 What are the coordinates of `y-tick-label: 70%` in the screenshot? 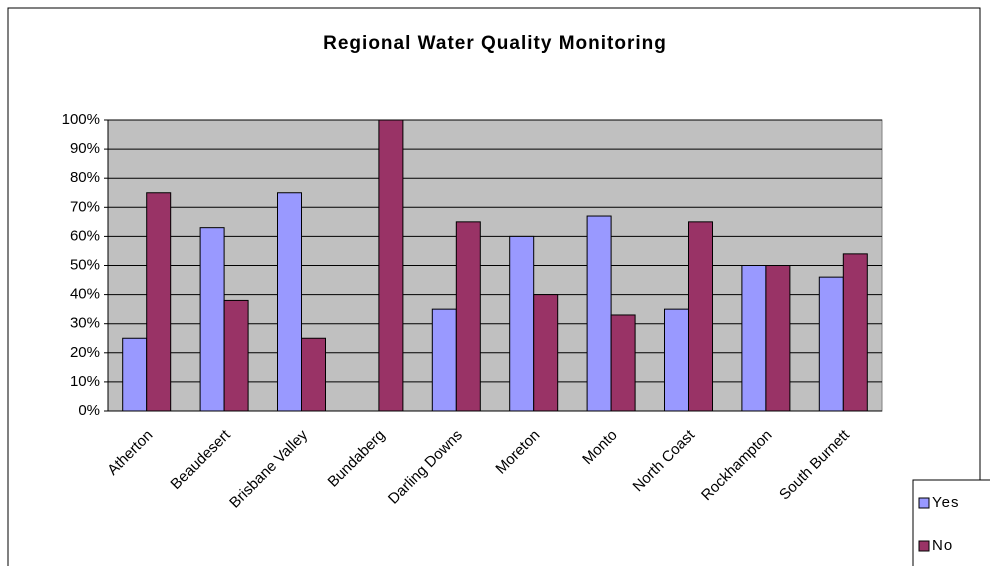 It's located at (85, 206).